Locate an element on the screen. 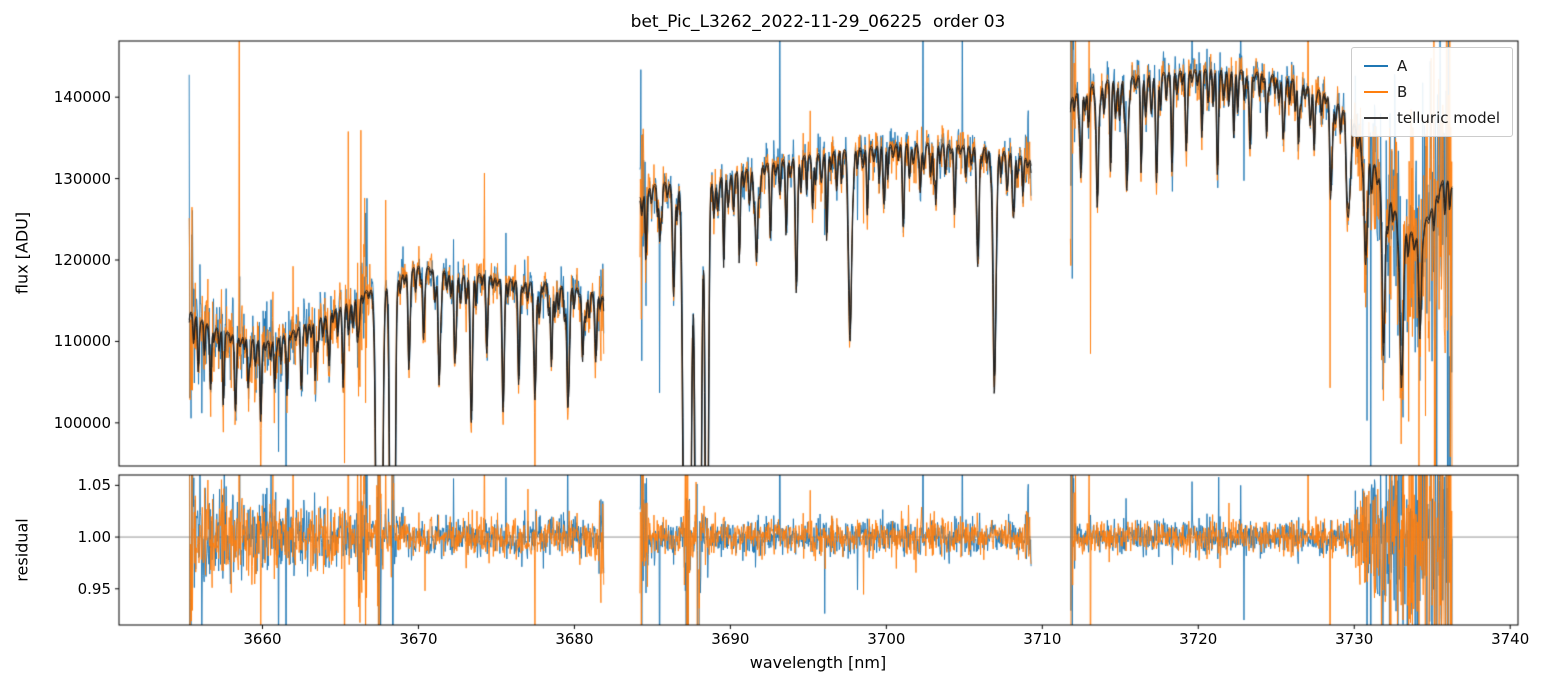 This screenshot has height=696, width=1550. x-tick-label: 3680 is located at coordinates (574, 639).